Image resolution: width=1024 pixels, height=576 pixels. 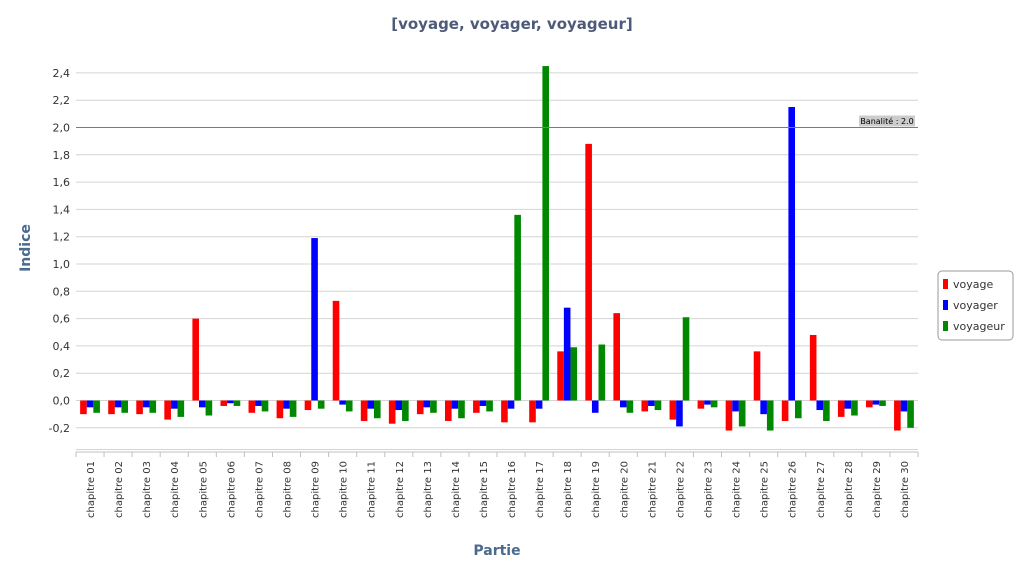 What do you see at coordinates (497, 121) in the screenshot?
I see `threshold-line-group: Banalité : 2.0` at bounding box center [497, 121].